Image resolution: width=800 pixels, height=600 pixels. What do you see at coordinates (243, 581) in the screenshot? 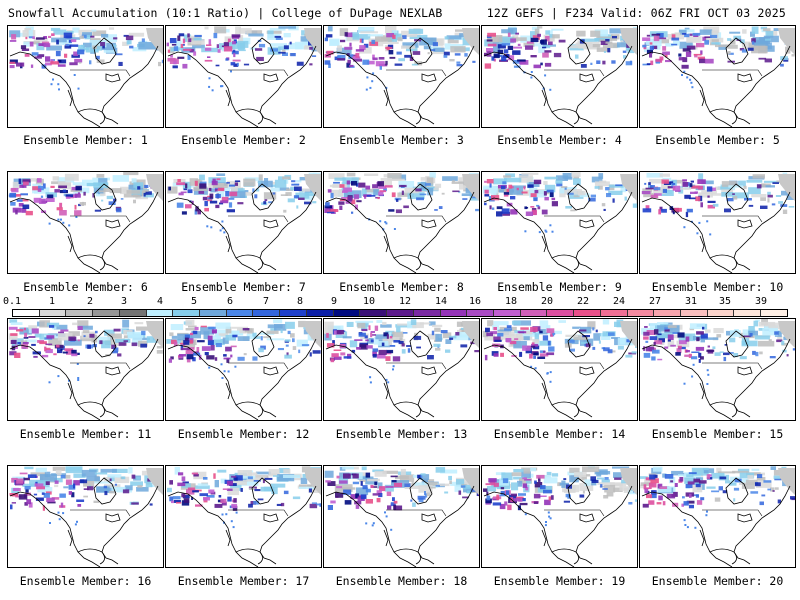
I see `ensemble-member-label: Ensemble Member: 17` at bounding box center [243, 581].